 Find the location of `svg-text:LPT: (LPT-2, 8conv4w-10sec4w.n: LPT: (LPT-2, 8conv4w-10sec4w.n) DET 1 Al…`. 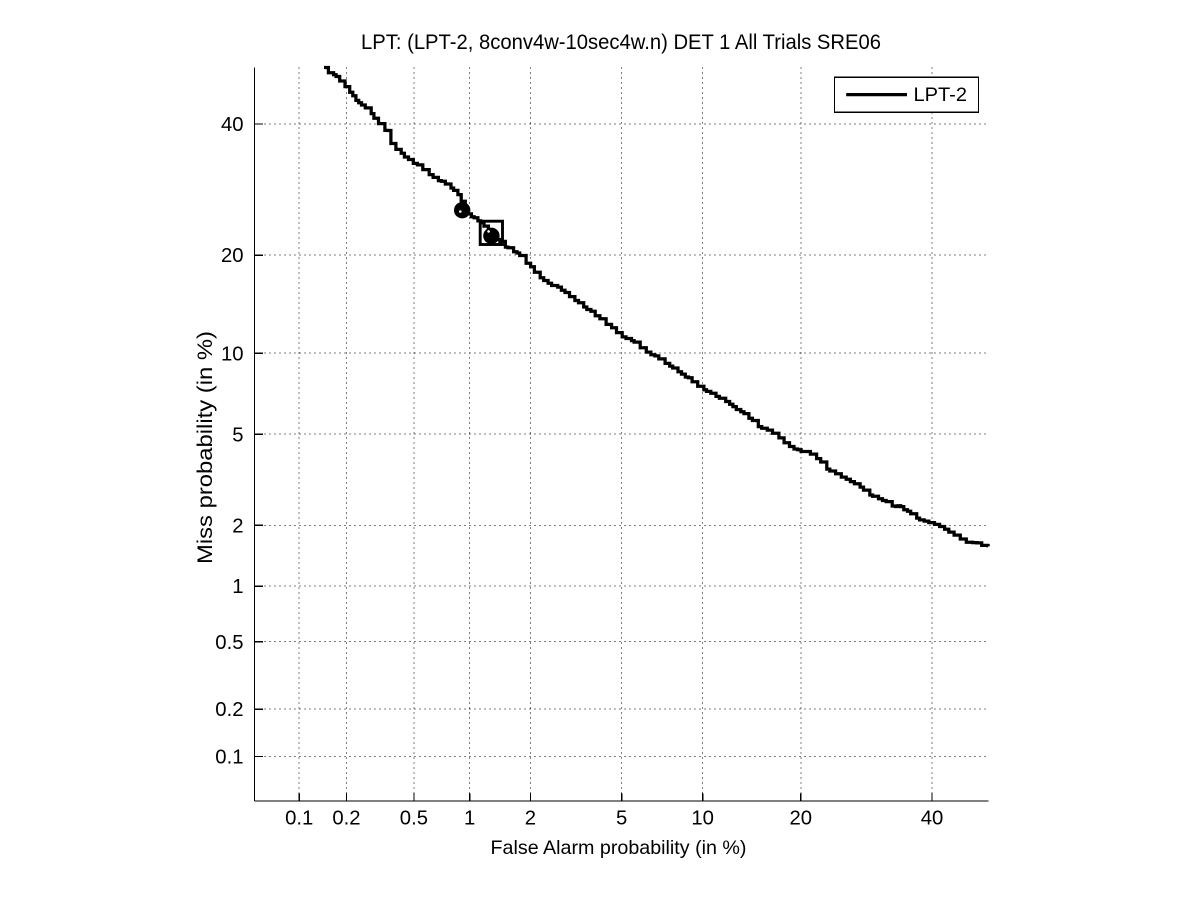

svg-text:LPT: (LPT-2, 8conv4w-10sec4w.n: LPT: (LPT-2, 8conv4w-10sec4w.n) DET 1 Al… is located at coordinates (621, 42).